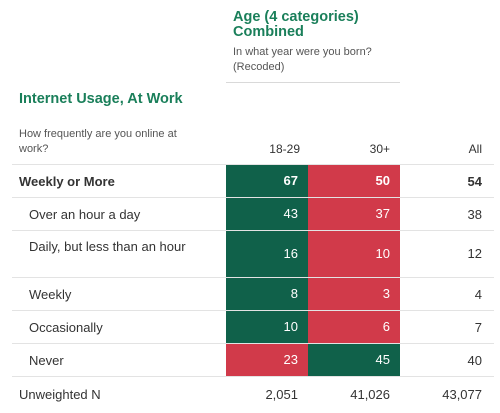 This screenshot has width=500, height=413. I want to click on row-label: Daily, but less than an hour, so click(107, 246).